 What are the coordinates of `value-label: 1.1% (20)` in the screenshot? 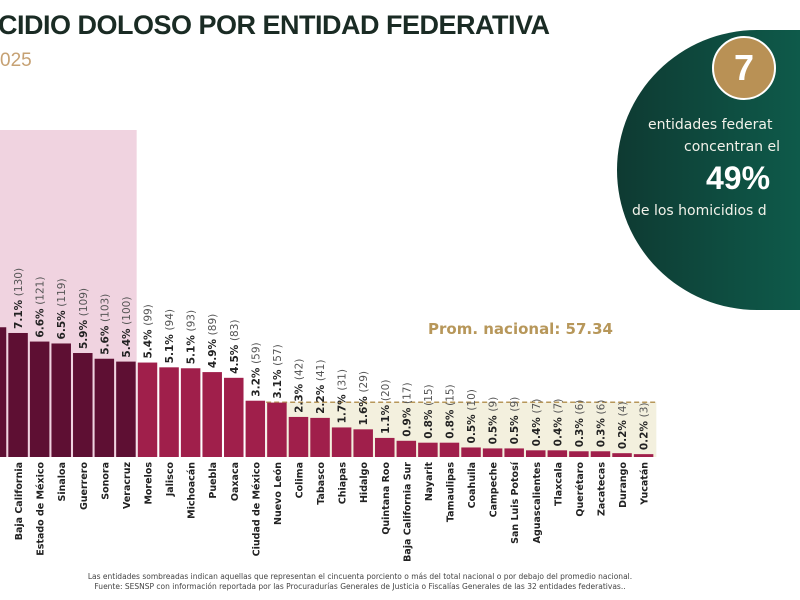 It's located at (386, 407).